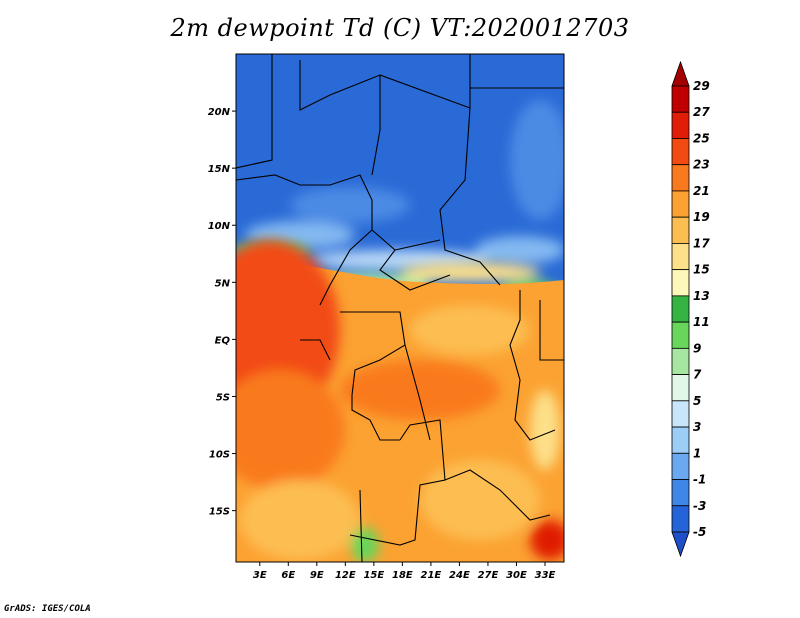 The image size is (800, 618). I want to click on colorbar-label: 1, so click(697, 453).